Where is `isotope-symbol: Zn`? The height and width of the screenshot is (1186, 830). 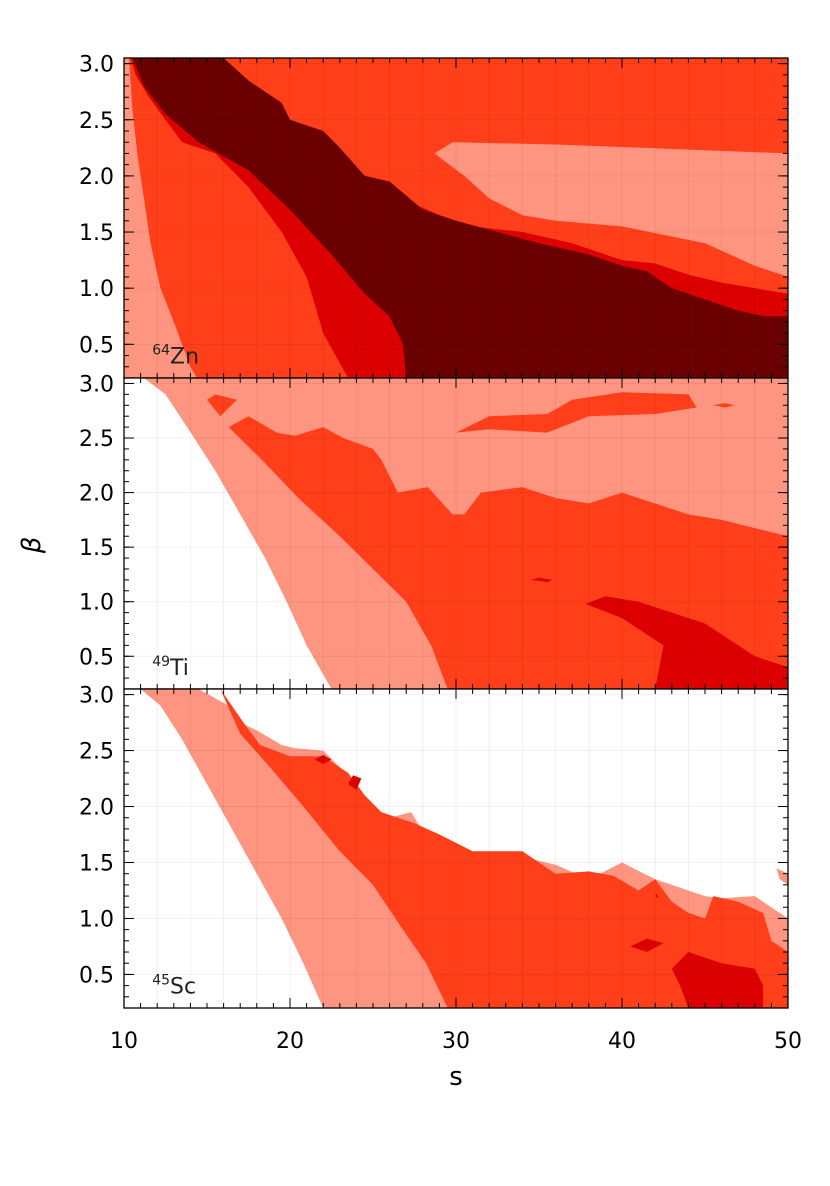 isotope-symbol: Zn is located at coordinates (184, 357).